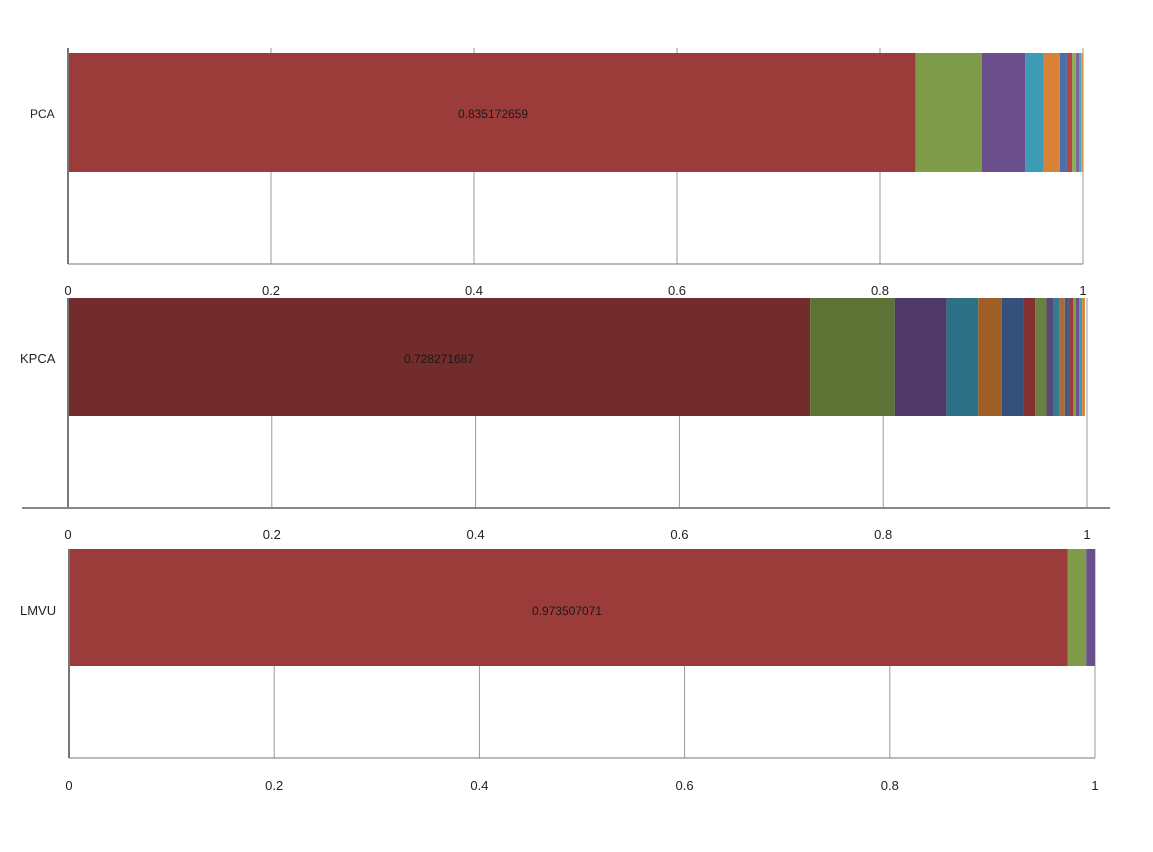 The width and height of the screenshot is (1153, 852). I want to click on kpca-x-tick-labels: 0 0.2 0.4 0.6 0.8 1, so click(577, 534).